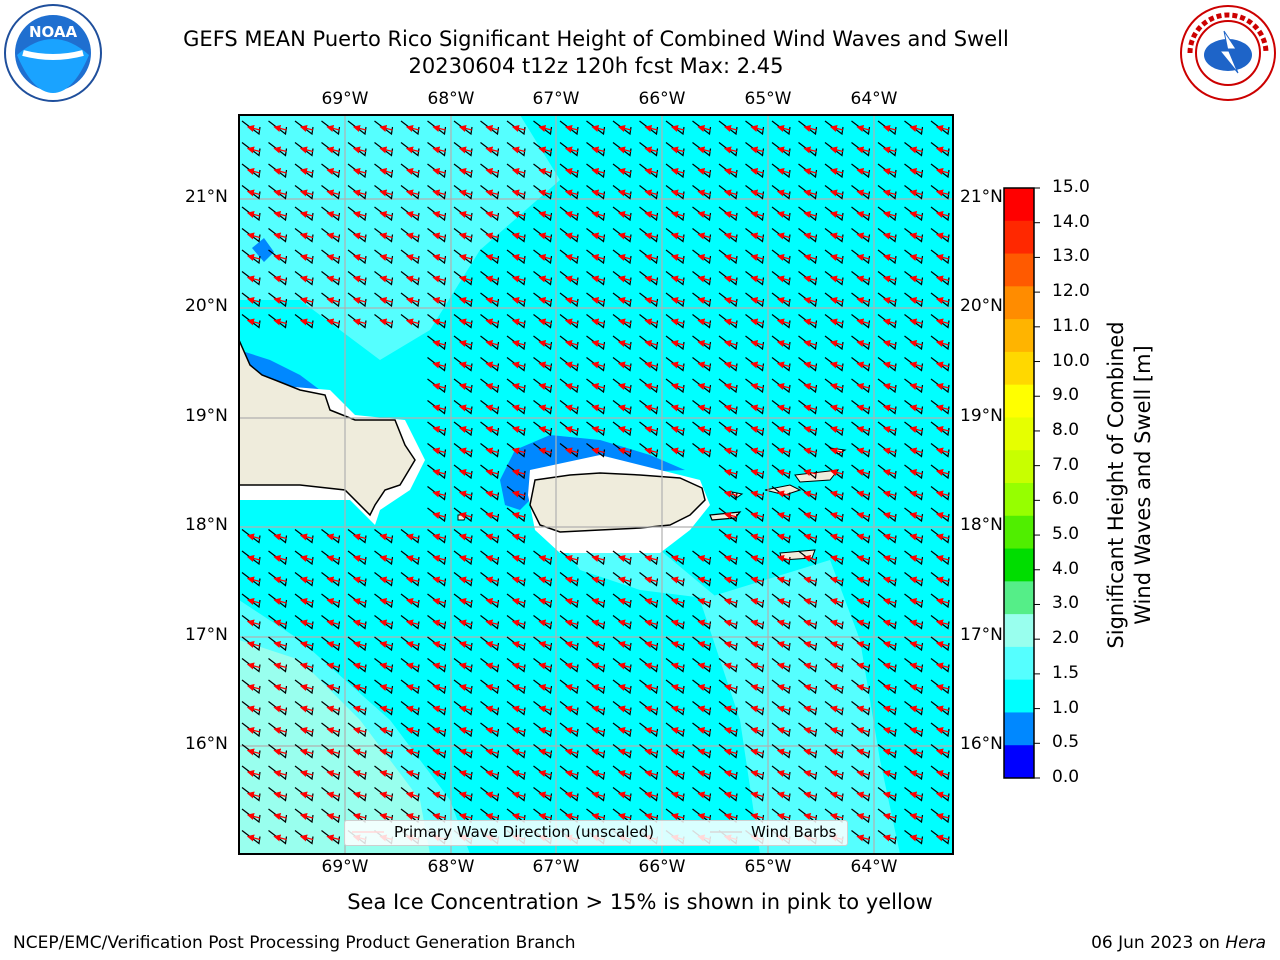 The height and width of the screenshot is (960, 1280). I want to click on footer-machine: Hera, so click(1245, 943).